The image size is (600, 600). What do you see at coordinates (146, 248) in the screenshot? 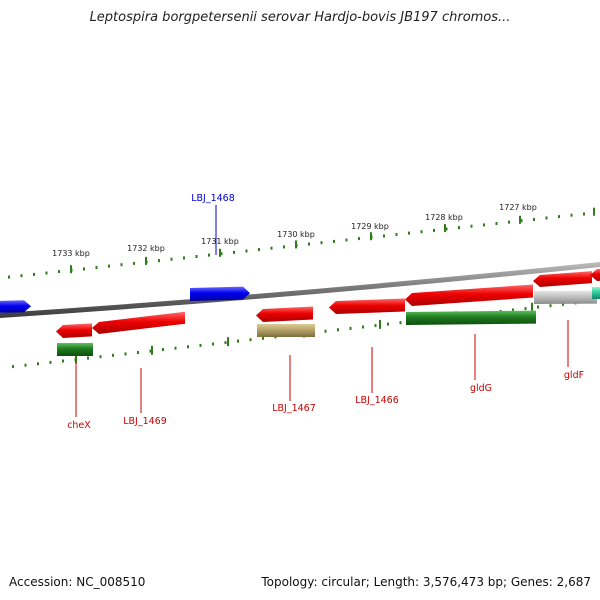
I see `scale-label: 1732 kbp` at bounding box center [146, 248].